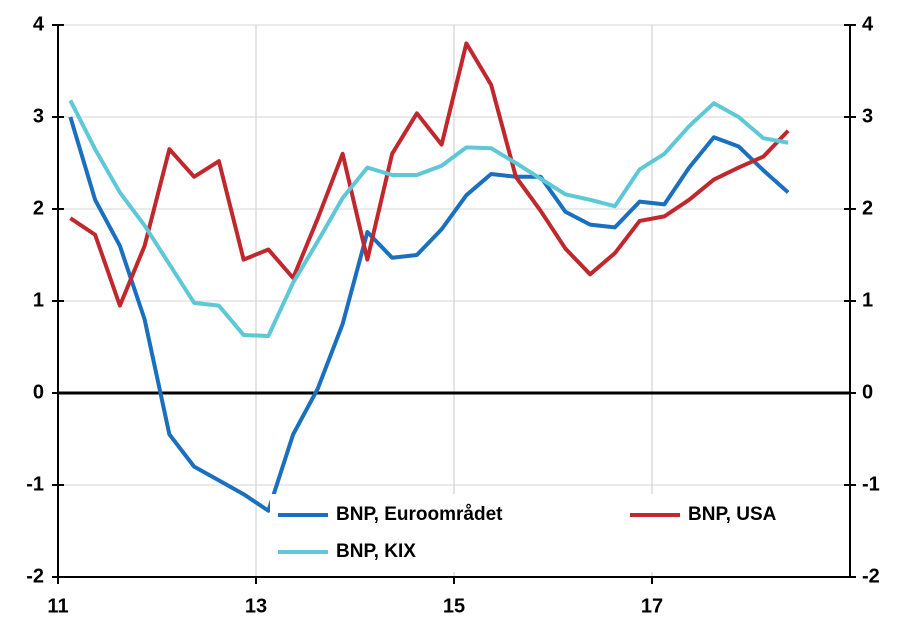  Describe the element at coordinates (38, 392) in the screenshot. I see `y-tick-label: 0` at that location.